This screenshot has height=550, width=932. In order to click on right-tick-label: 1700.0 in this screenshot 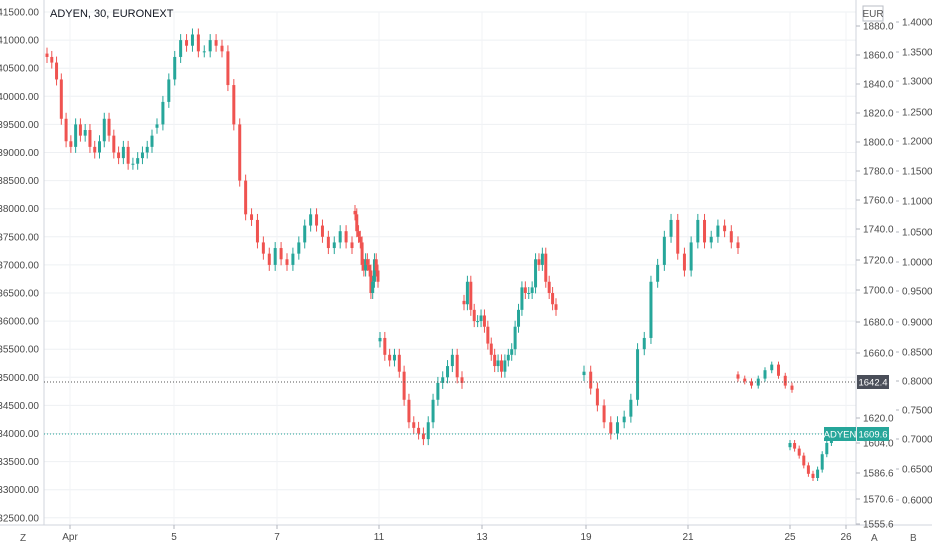, I will do `click(878, 291)`.